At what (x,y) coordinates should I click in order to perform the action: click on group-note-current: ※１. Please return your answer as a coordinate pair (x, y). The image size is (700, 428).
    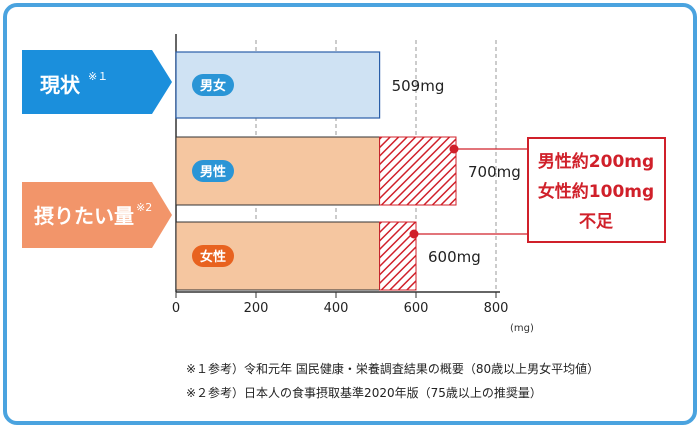
    Looking at the image, I should click on (98, 76).